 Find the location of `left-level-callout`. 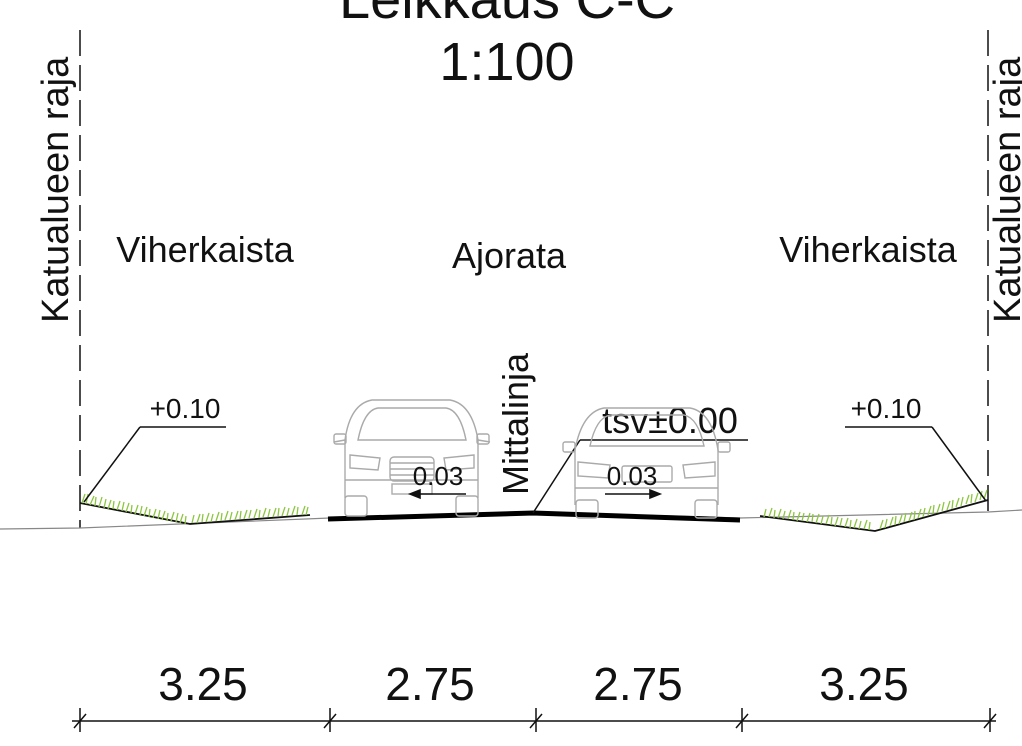

left-level-callout is located at coordinates (154, 464).